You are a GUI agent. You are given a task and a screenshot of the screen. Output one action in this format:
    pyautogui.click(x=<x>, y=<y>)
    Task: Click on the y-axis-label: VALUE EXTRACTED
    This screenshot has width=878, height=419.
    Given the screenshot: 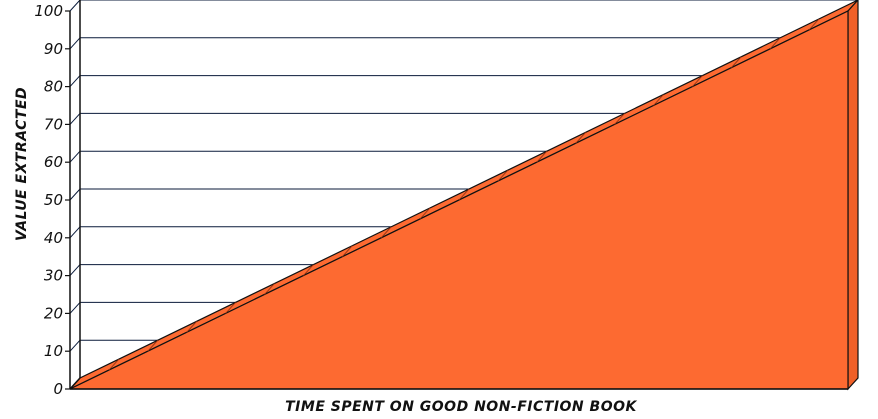 What is the action you would take?
    pyautogui.click(x=22, y=164)
    